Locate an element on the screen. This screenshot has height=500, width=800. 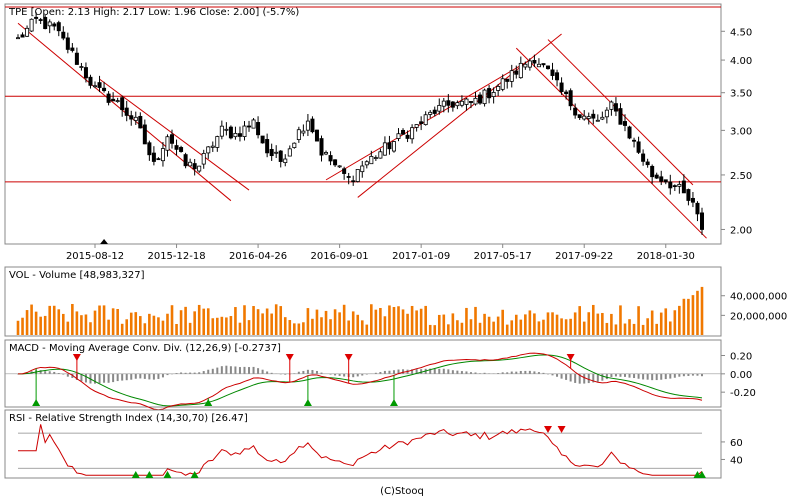
price-xtick-label: 2015-12-18 is located at coordinates (176, 256).